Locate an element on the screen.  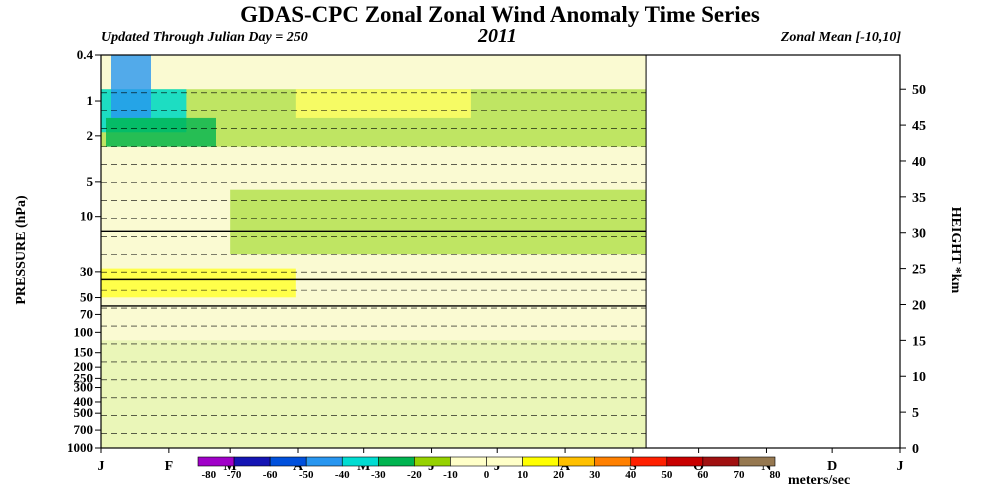
y-tick-label: 1000 is located at coordinates (80, 447).